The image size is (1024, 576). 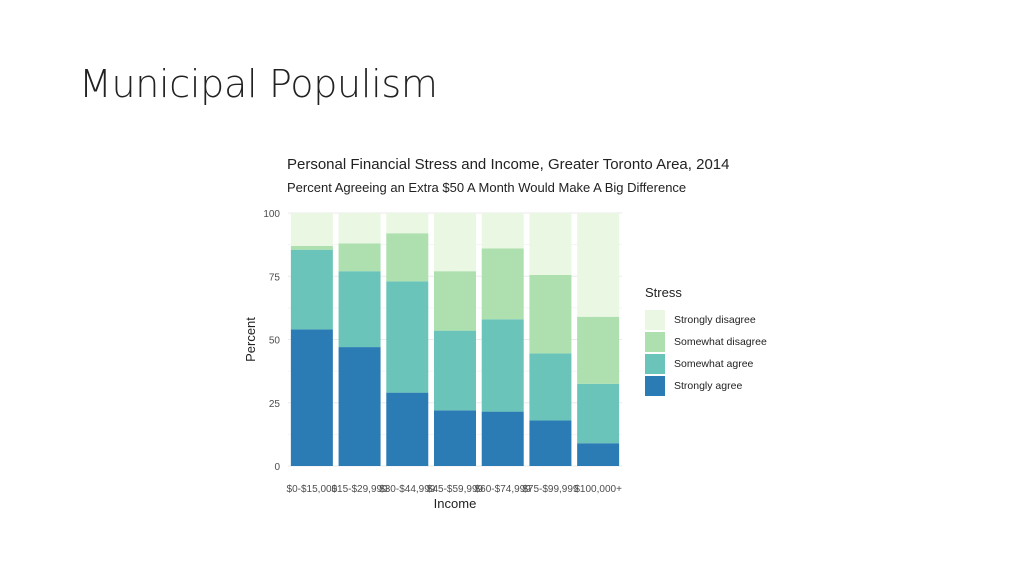 What do you see at coordinates (714, 364) in the screenshot?
I see `legend-label: Somewhat agree` at bounding box center [714, 364].